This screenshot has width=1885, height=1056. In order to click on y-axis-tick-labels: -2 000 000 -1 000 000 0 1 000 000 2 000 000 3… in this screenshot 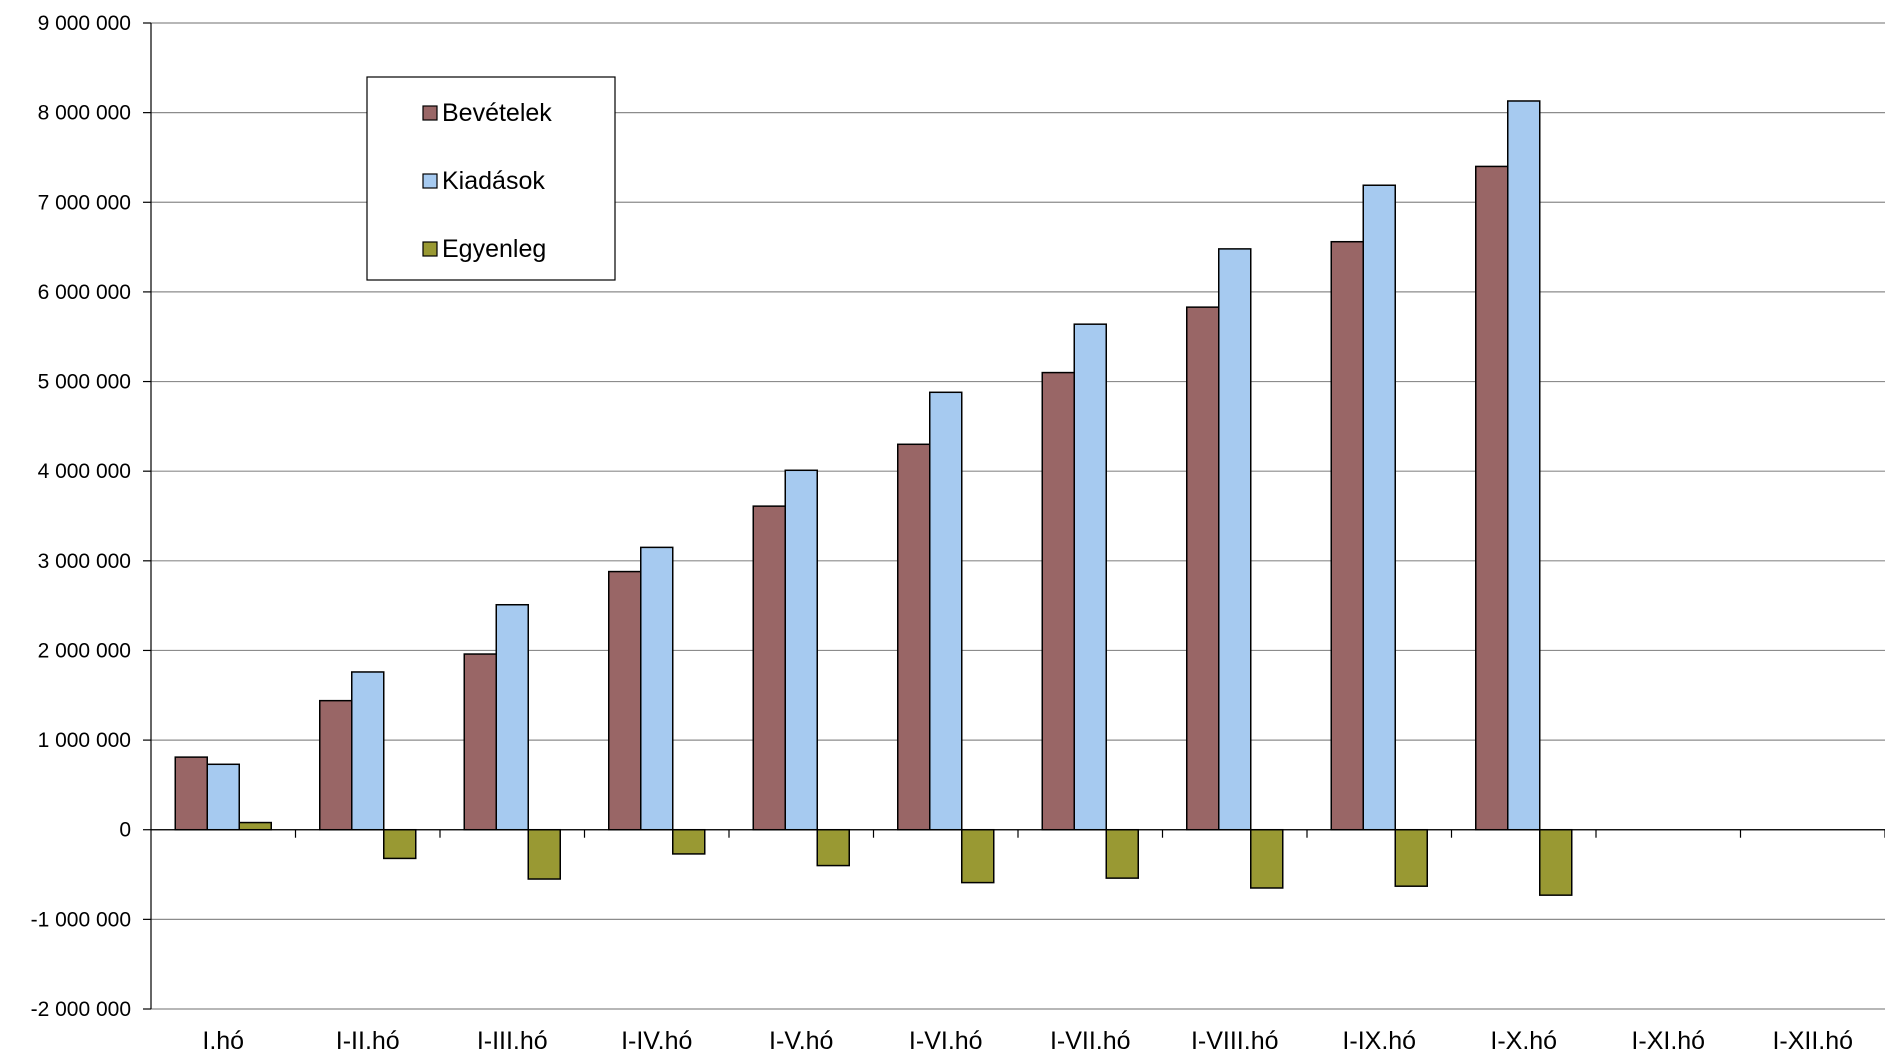, I will do `click(81, 516)`.